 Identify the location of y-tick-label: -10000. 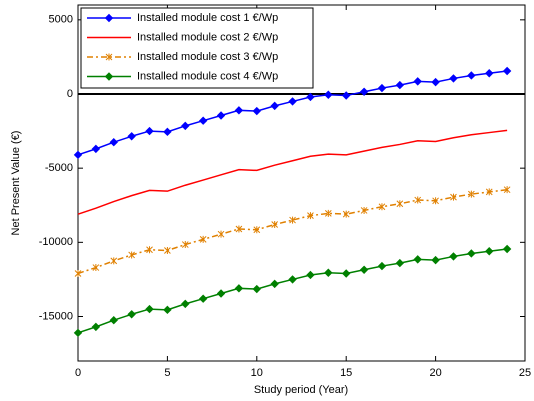
(56, 242).